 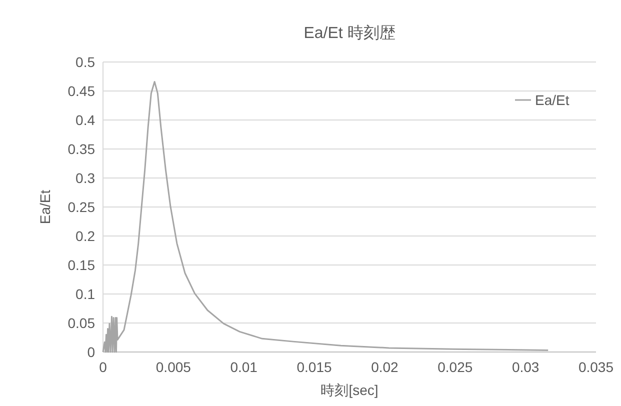 What do you see at coordinates (91, 352) in the screenshot?
I see `y-tick-label: 0` at bounding box center [91, 352].